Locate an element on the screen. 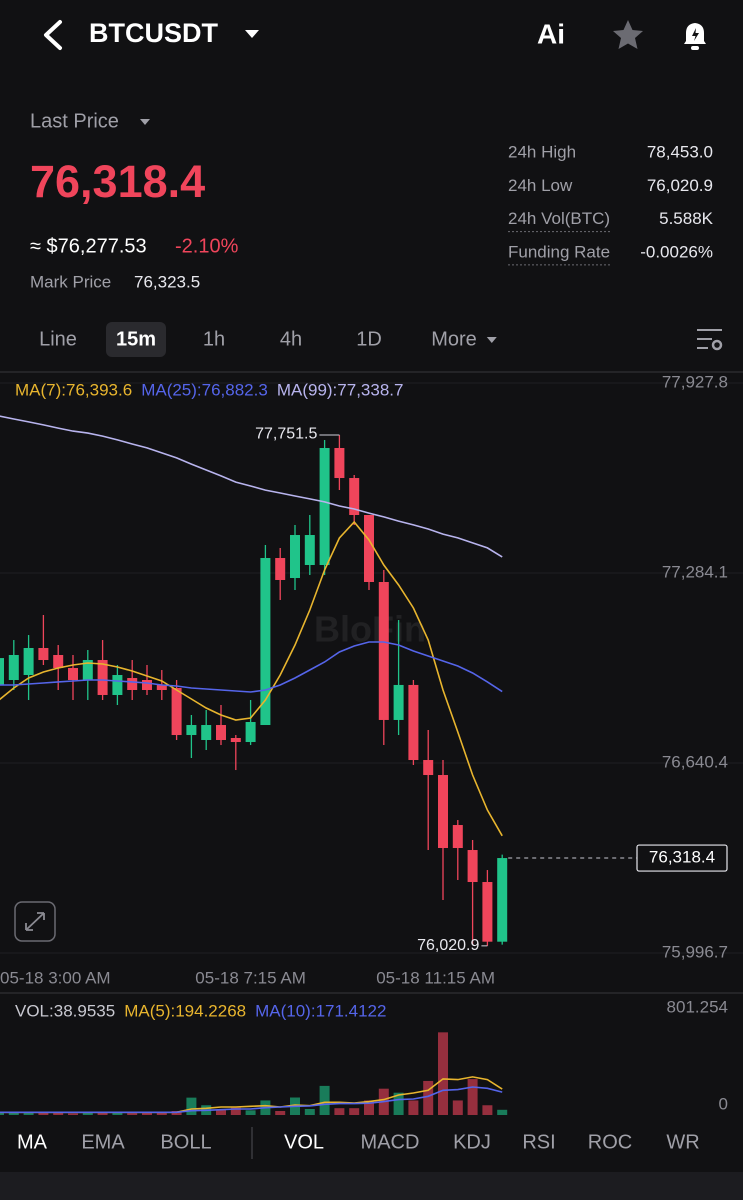  timeframe-tab: 1D is located at coordinates (369, 339).